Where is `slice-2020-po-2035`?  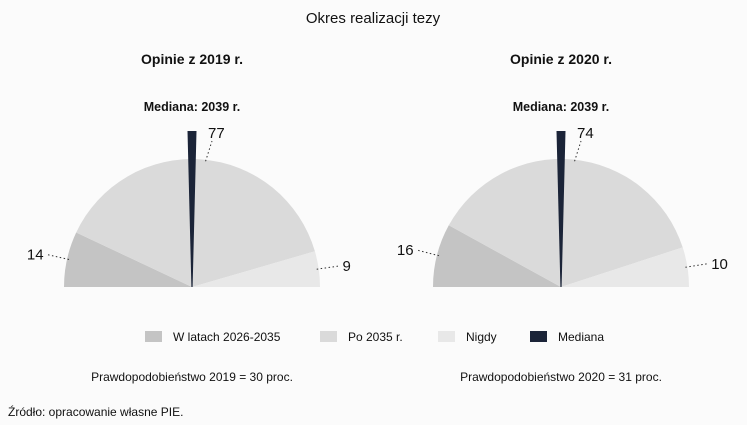 slice-2020-po-2035 is located at coordinates (565, 222).